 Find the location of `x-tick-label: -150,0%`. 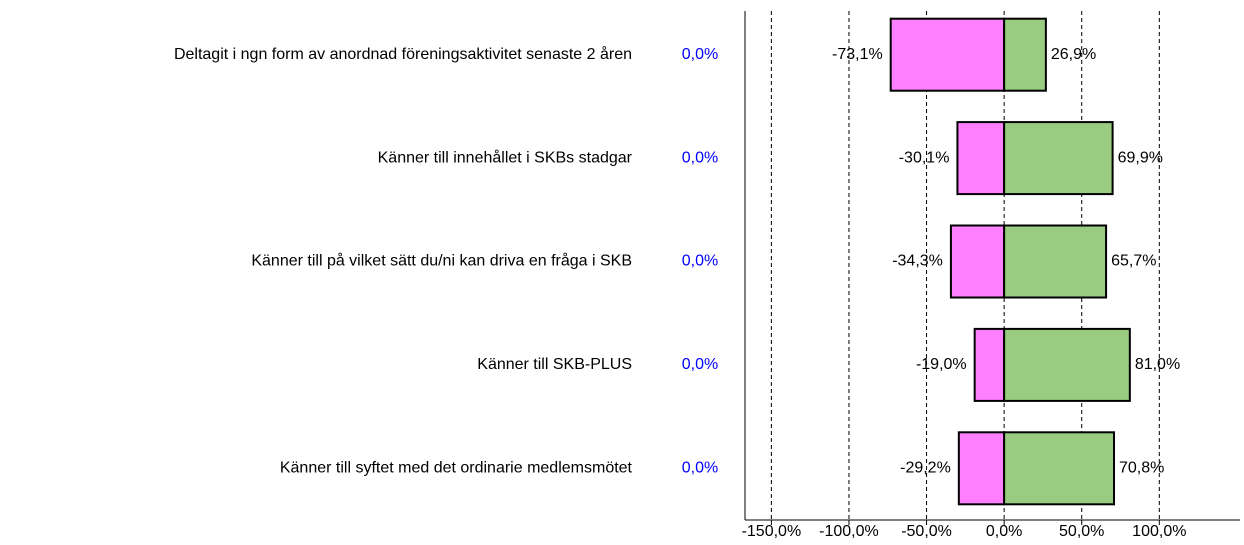

x-tick-label: -150,0% is located at coordinates (772, 531).